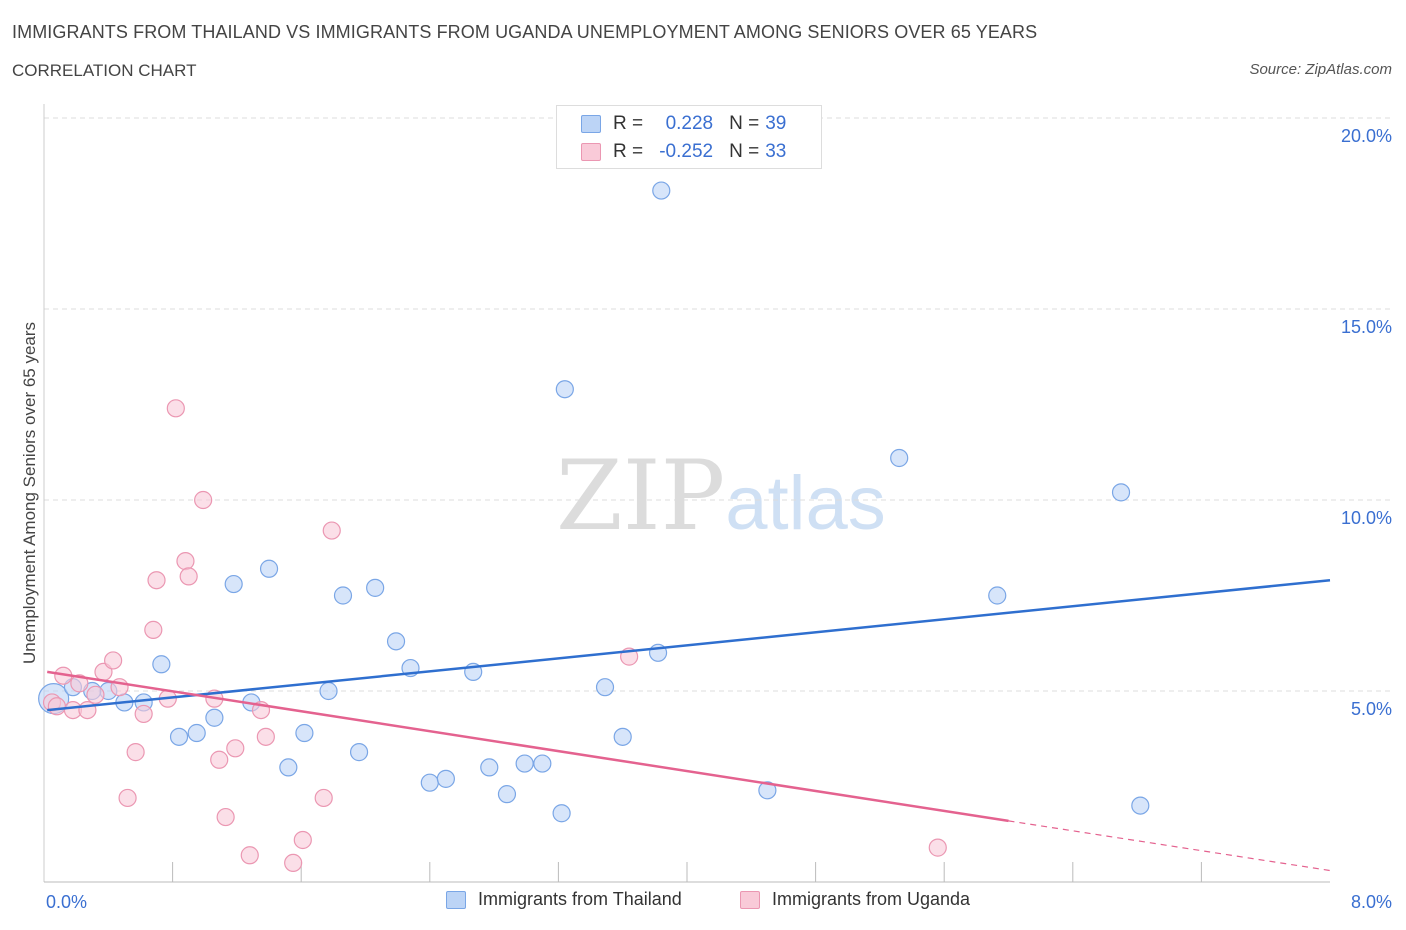 Image resolution: width=1406 pixels, height=930 pixels. What do you see at coordinates (641, 496) in the screenshot?
I see `watermark-zip: ZIP` at bounding box center [641, 496].